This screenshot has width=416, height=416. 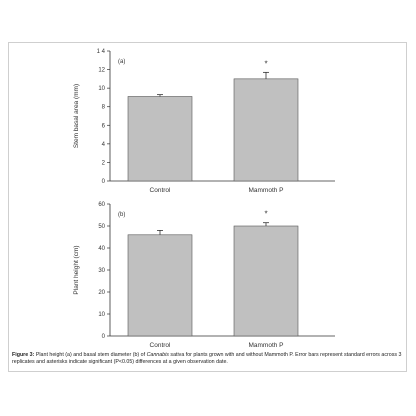 What do you see at coordinates (101, 315) in the screenshot?
I see `y-tick-label-b: 10` at bounding box center [101, 315].